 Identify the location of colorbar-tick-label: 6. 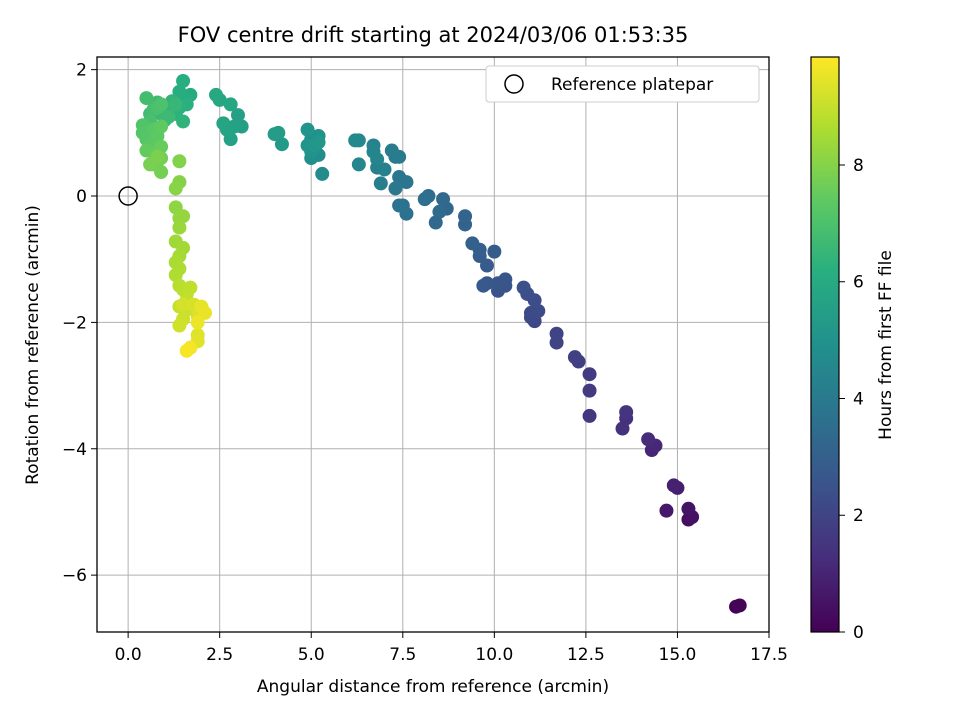
(858, 283).